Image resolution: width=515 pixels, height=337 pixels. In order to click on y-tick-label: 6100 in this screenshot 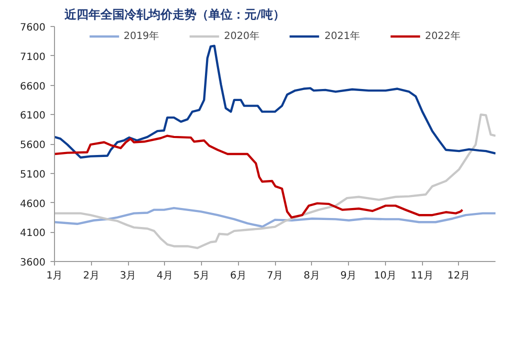, I will do `click(33, 116)`.